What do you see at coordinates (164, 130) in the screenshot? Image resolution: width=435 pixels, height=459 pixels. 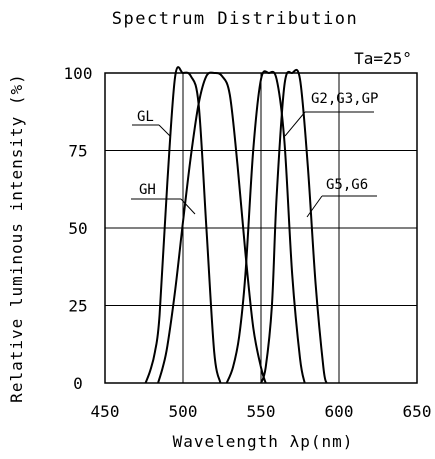 I see `annotation-gl-leader` at bounding box center [164, 130].